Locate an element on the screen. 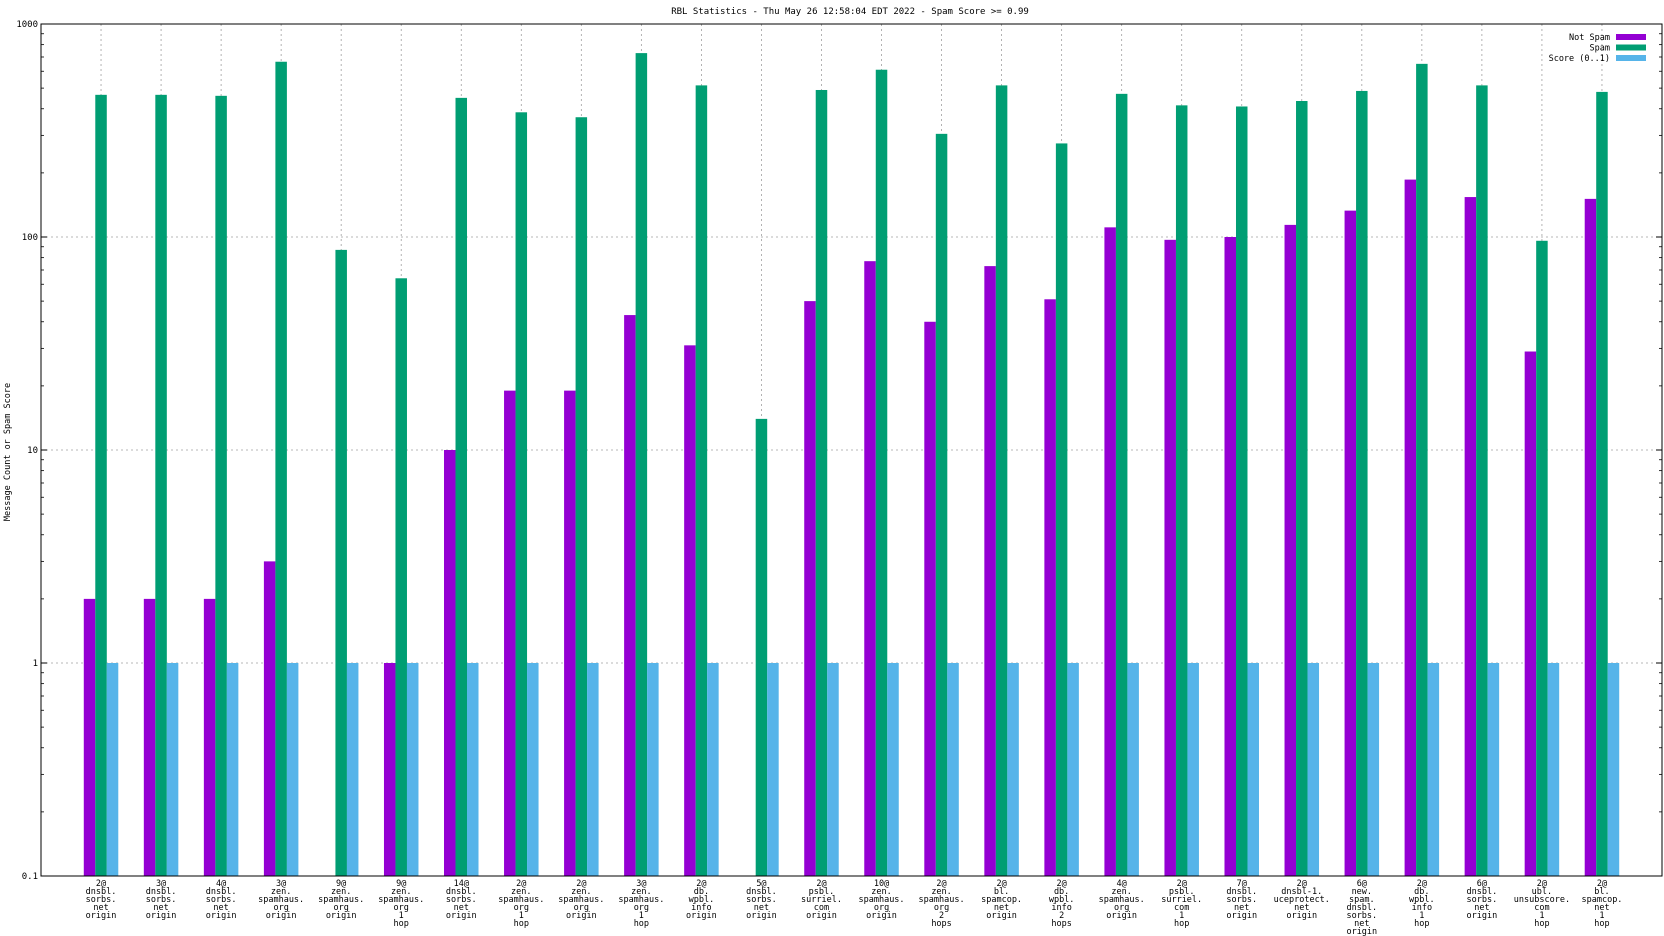  x-category-label: 10@ zen. spamhaus. org origin is located at coordinates (881, 900).